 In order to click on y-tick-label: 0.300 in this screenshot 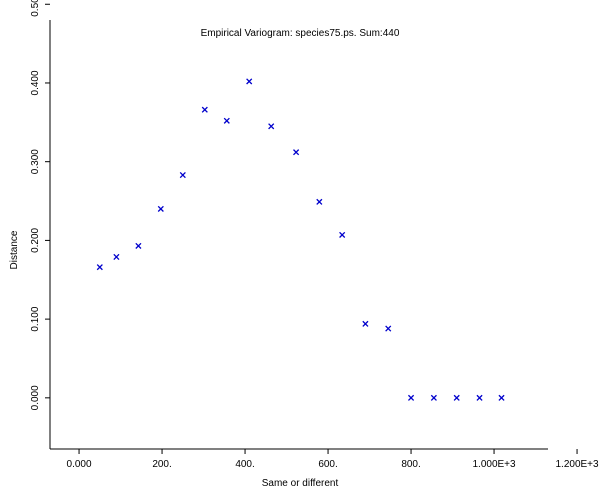, I will do `click(35, 161)`.